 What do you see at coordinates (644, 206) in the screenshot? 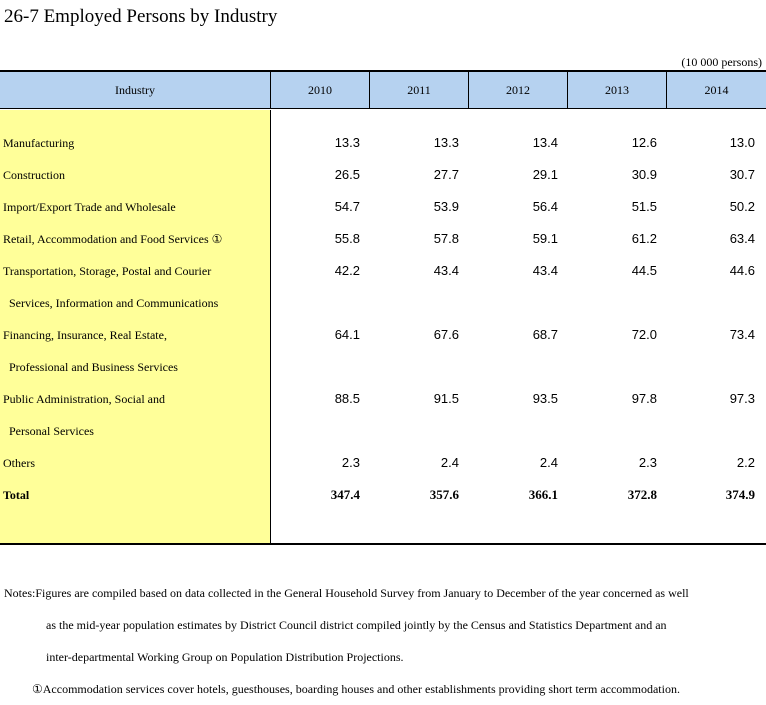
I see `cell-2013: 51.5` at bounding box center [644, 206].